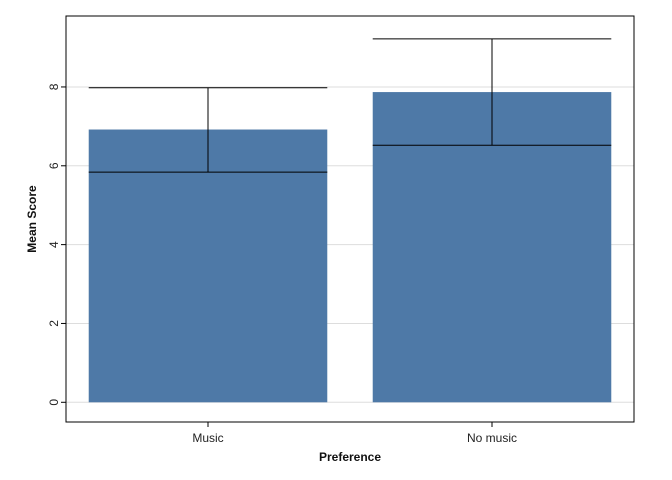 The width and height of the screenshot is (672, 480). I want to click on x-axis-ticks: Music No music, so click(354, 433).